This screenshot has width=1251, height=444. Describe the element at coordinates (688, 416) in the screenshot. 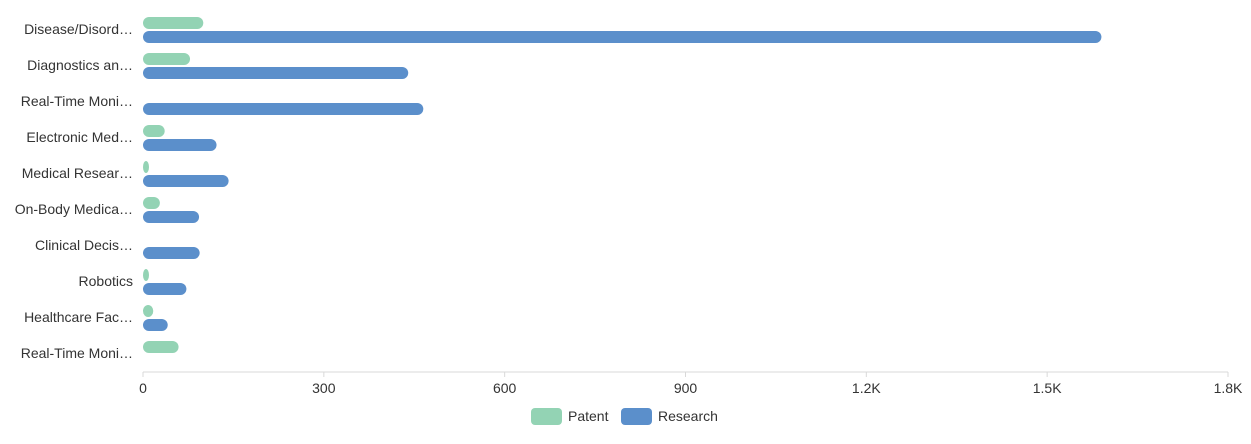

I see `legend-label-research: Research` at that location.